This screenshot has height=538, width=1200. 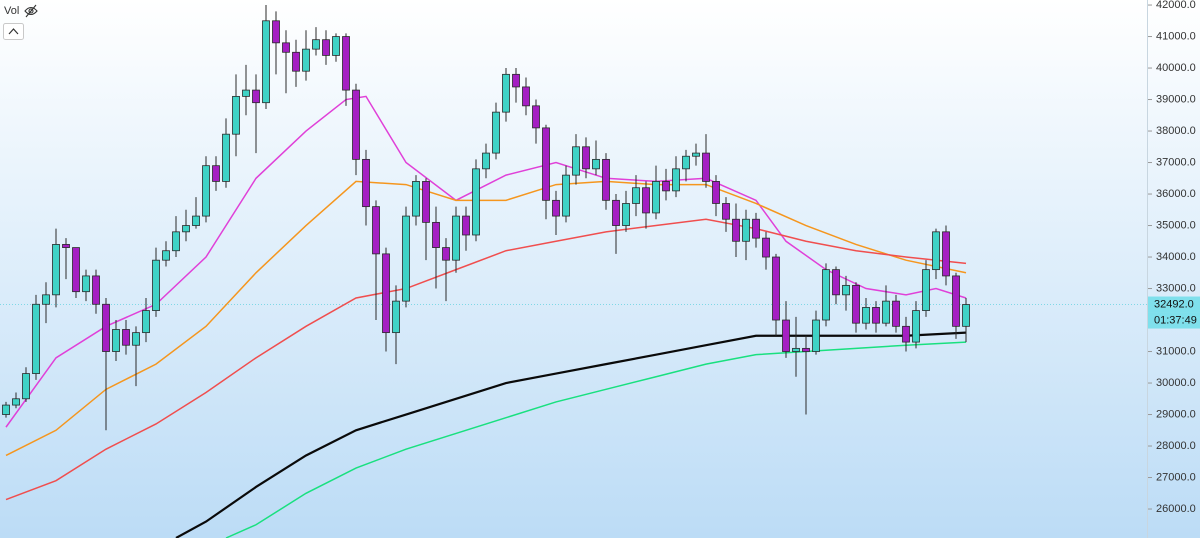 I want to click on last-price-label: 32492.0, so click(x=1174, y=304).